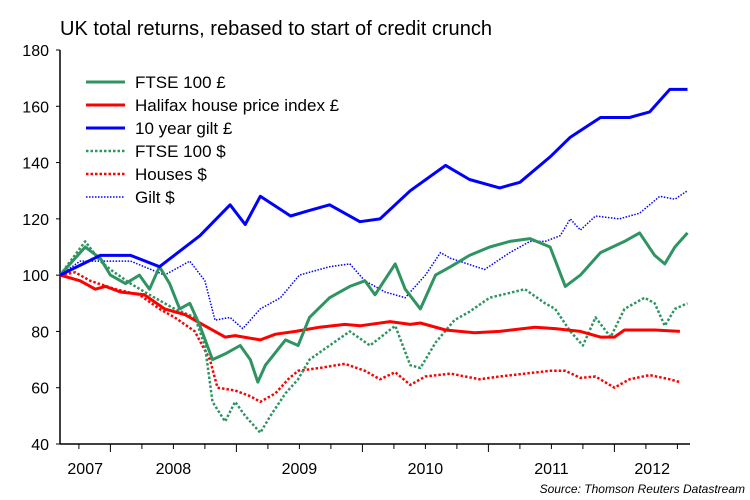 Image resolution: width=750 pixels, height=500 pixels. What do you see at coordinates (652, 469) in the screenshot?
I see `x-tick-label: 2012` at bounding box center [652, 469].